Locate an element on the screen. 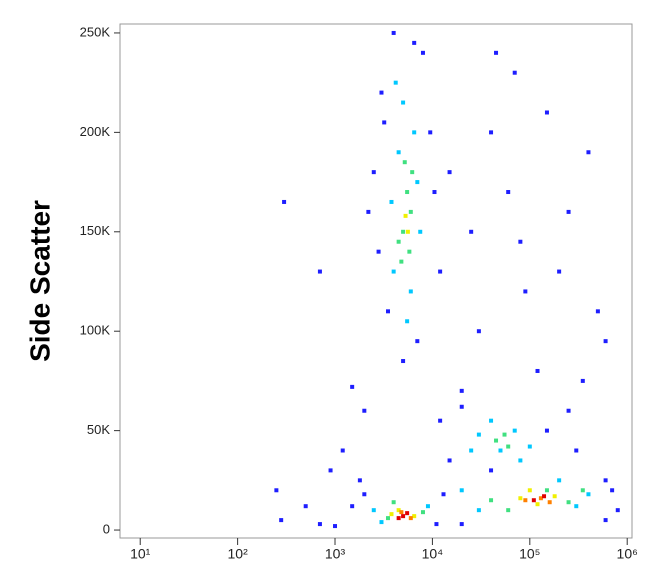 Image resolution: width=661 pixels, height=583 pixels. y-tick-label: 0 is located at coordinates (106, 528).